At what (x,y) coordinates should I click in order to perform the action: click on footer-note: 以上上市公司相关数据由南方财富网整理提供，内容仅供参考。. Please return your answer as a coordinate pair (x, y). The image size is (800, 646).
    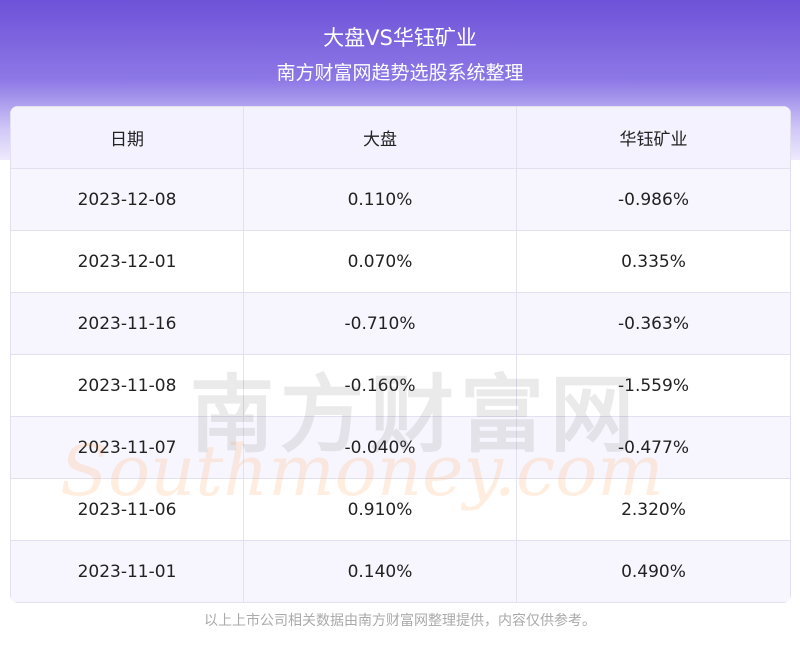
    Looking at the image, I should click on (400, 621).